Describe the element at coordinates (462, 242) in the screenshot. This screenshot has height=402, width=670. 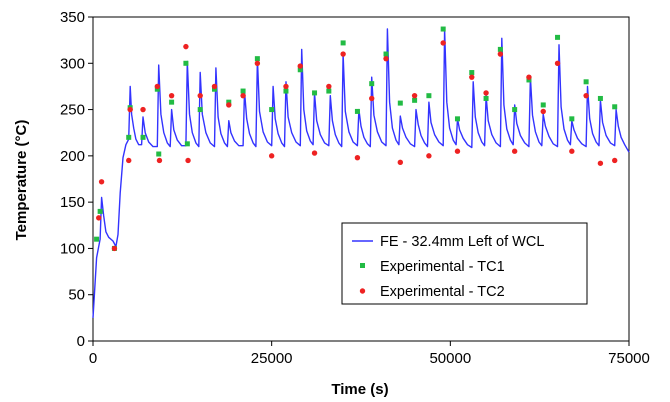
I see `legend-label-fe: FE - 32.4mm Left of WCL` at that location.